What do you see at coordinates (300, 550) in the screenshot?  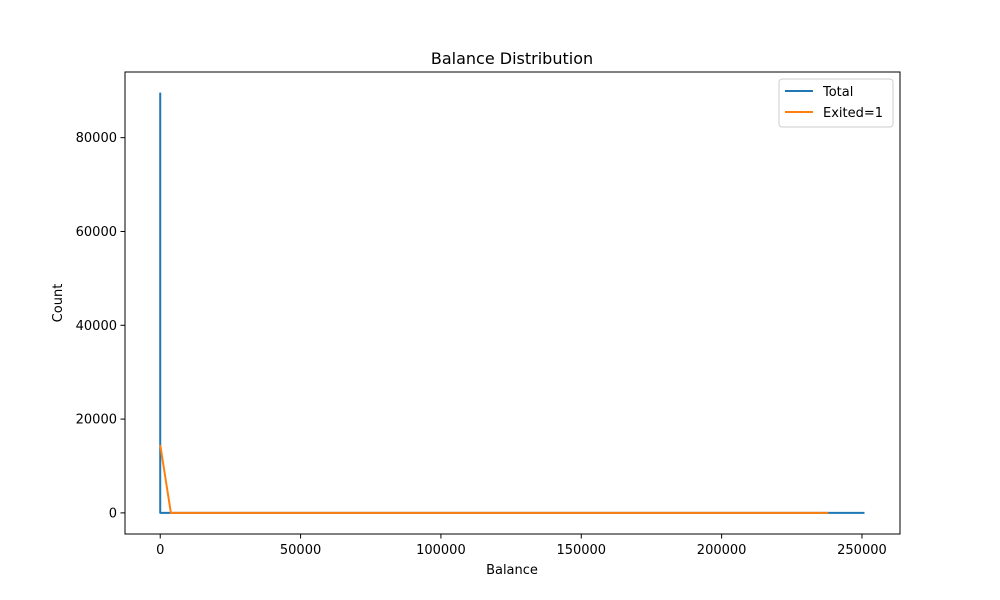 I see `x-tick-label: 50000` at bounding box center [300, 550].